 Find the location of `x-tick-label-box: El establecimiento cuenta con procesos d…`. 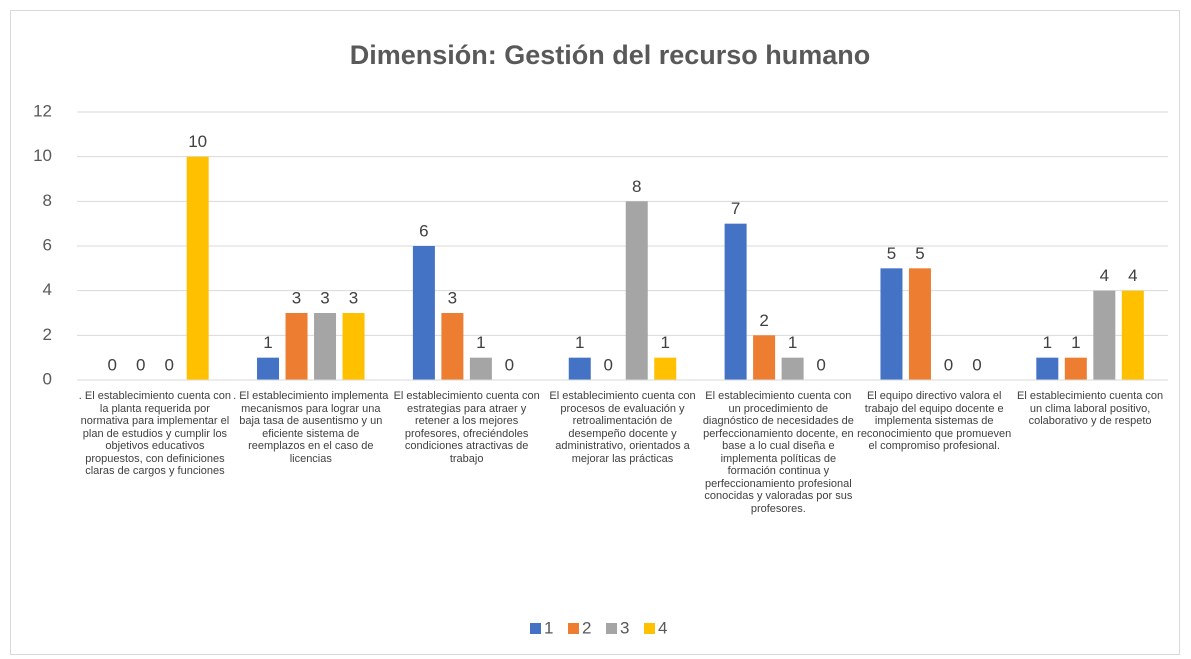

x-tick-label-box: El establecimiento cuenta con procesos d… is located at coordinates (622, 427).